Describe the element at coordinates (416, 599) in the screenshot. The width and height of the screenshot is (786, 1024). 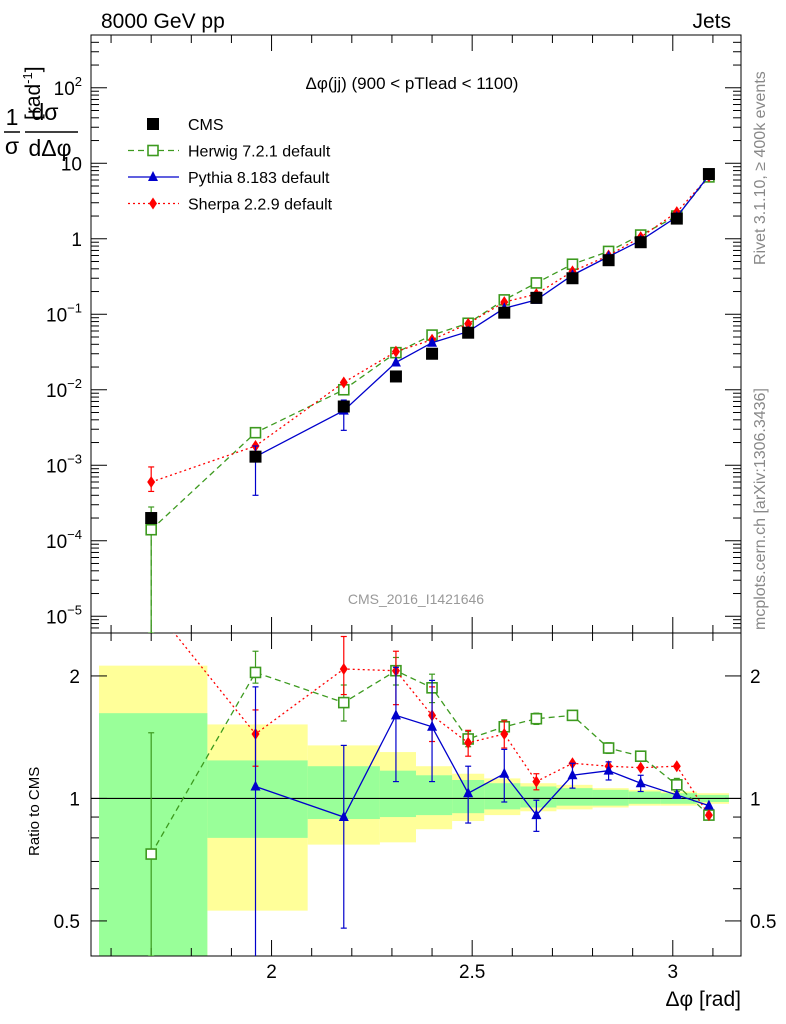
I see `watermark: CMS_2016_I1421646` at that location.